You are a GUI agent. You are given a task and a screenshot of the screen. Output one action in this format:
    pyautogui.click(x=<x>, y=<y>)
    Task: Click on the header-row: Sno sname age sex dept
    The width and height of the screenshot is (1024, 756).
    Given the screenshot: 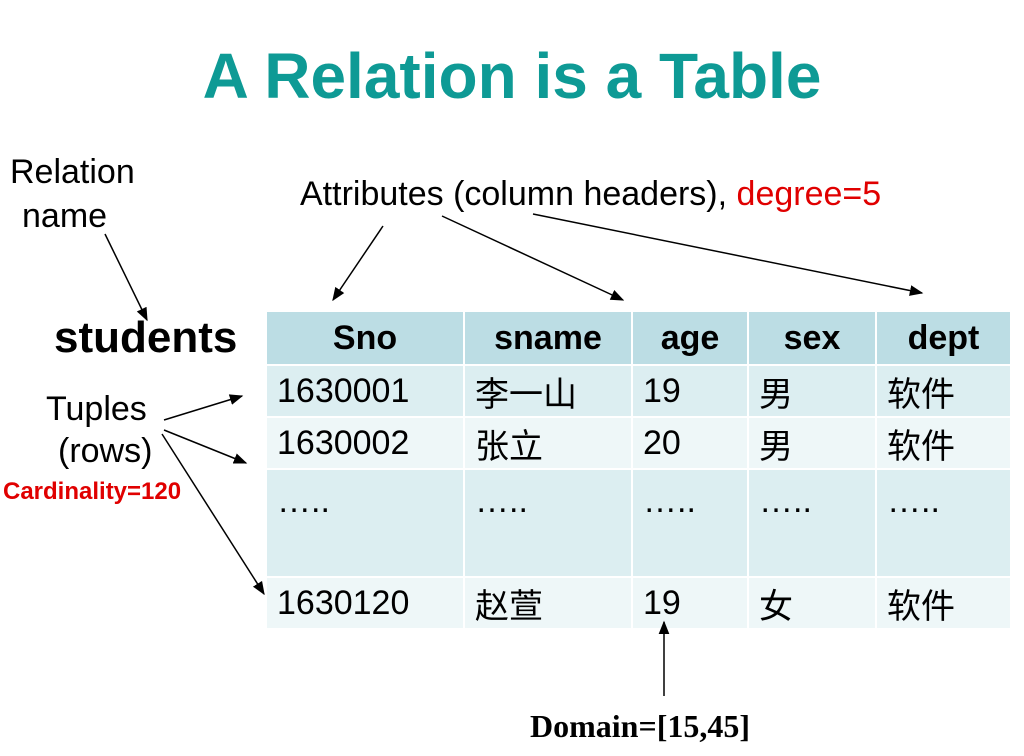 What is the action you would take?
    pyautogui.click(x=638, y=338)
    